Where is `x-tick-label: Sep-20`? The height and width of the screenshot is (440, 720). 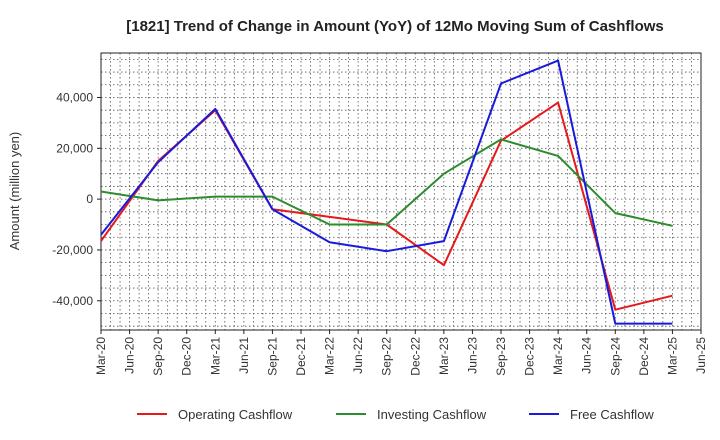
x-tick-label: Sep-20 is located at coordinates (158, 356).